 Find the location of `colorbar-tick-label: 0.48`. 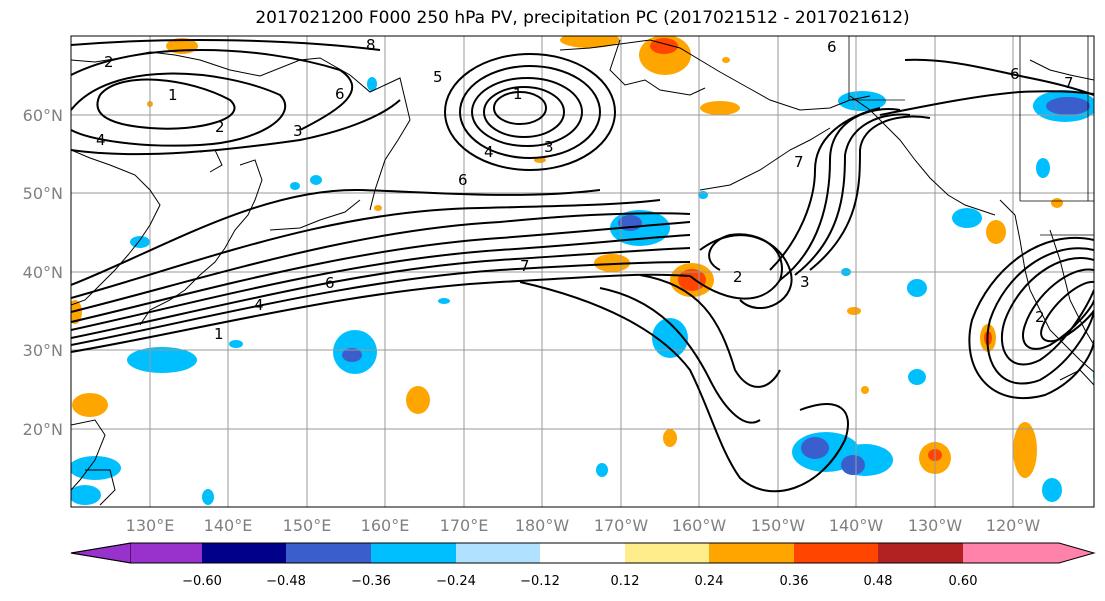

colorbar-tick-label: 0.48 is located at coordinates (878, 581).